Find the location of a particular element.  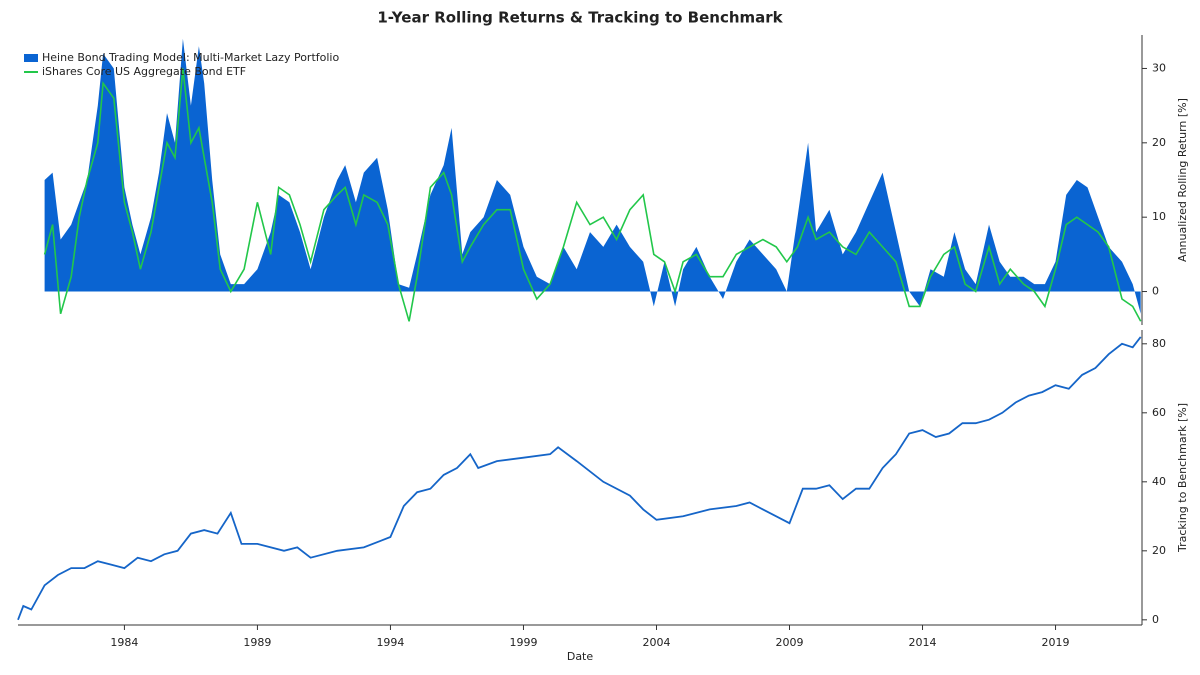

legend-label: iShares Core US Aggregate Bond ETF is located at coordinates (144, 71).